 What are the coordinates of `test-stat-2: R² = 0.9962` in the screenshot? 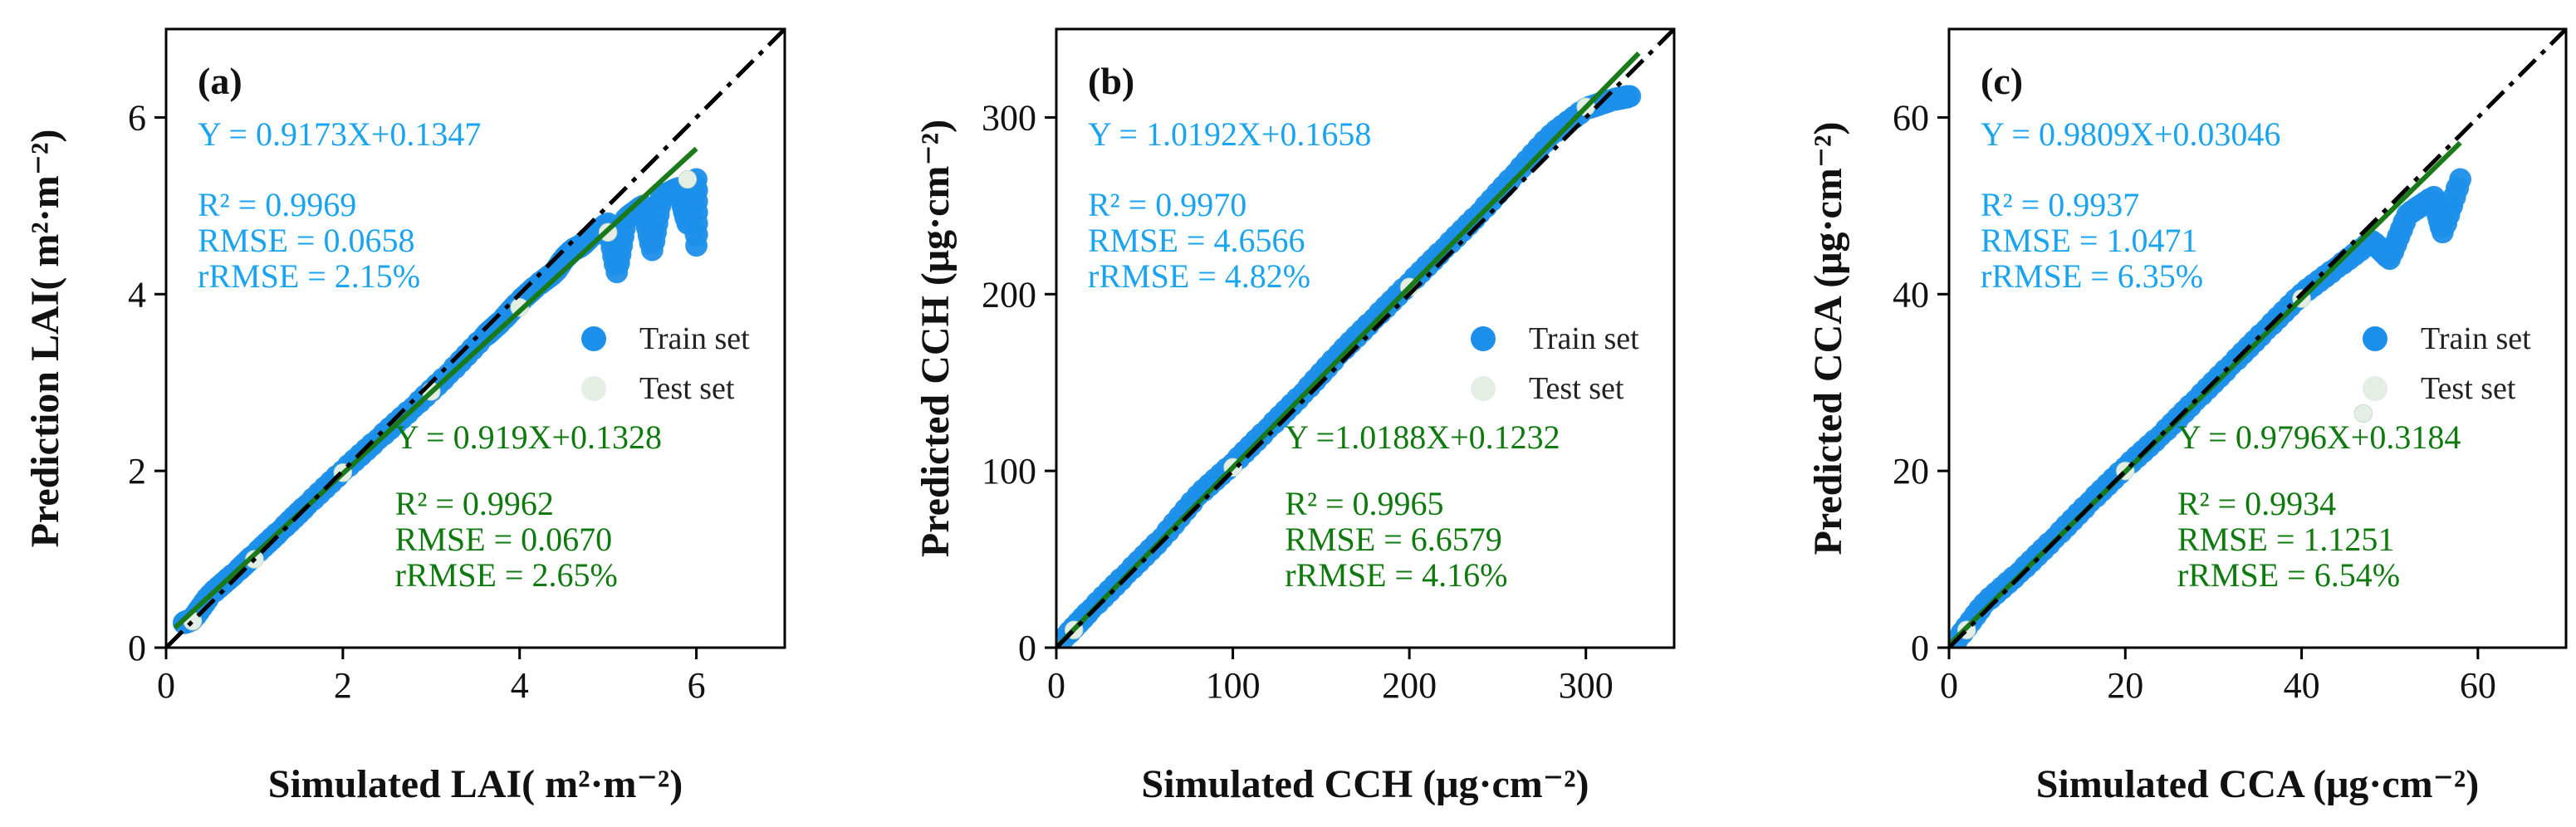 It's located at (475, 503).